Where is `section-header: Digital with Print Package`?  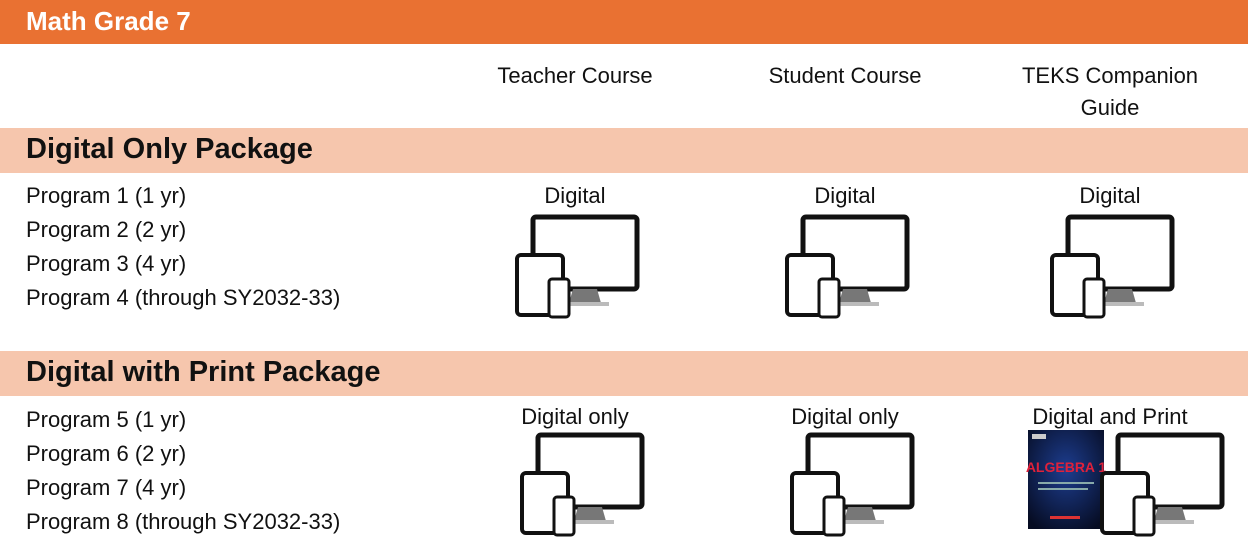 section-header: Digital with Print Package is located at coordinates (624, 372).